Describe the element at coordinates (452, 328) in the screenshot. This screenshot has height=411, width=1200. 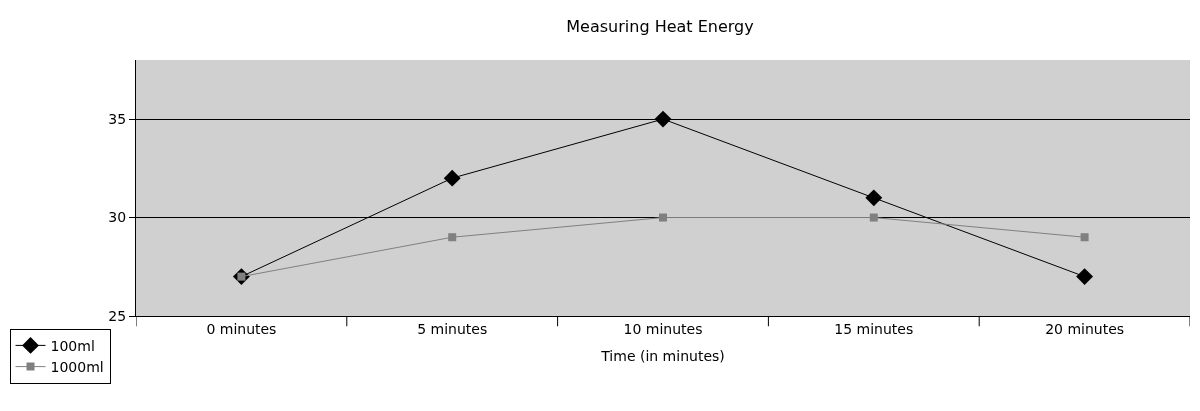
I see `x-tick-label: 5 minutes` at that location.